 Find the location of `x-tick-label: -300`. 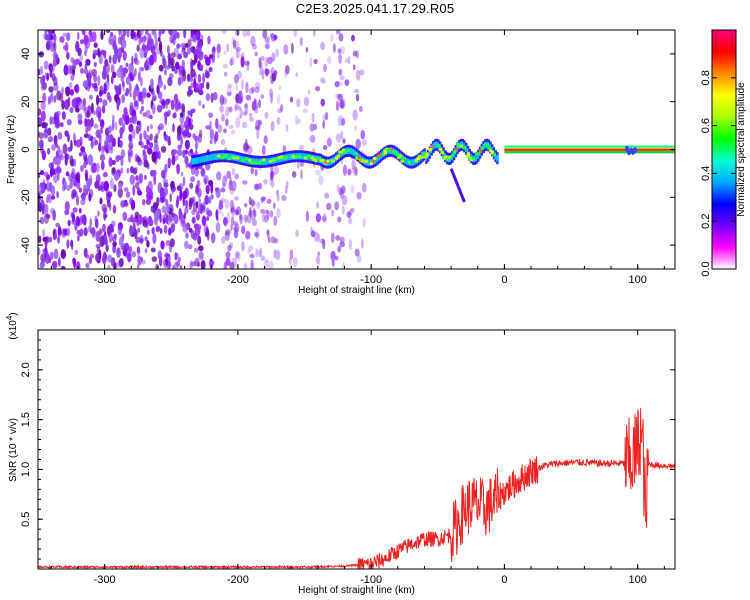

x-tick-label: -300 is located at coordinates (105, 580).